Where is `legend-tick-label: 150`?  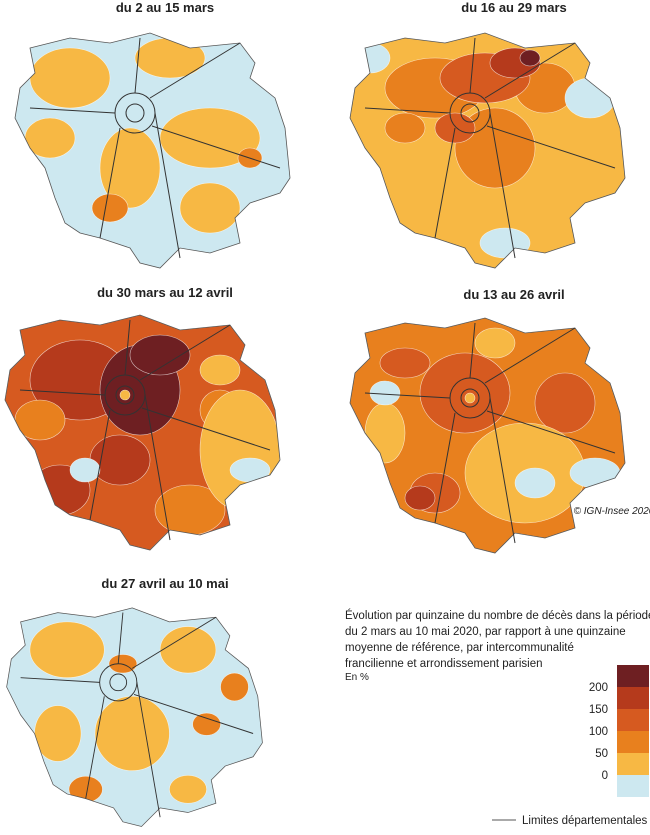
legend-tick-label: 150 is located at coordinates (598, 710).